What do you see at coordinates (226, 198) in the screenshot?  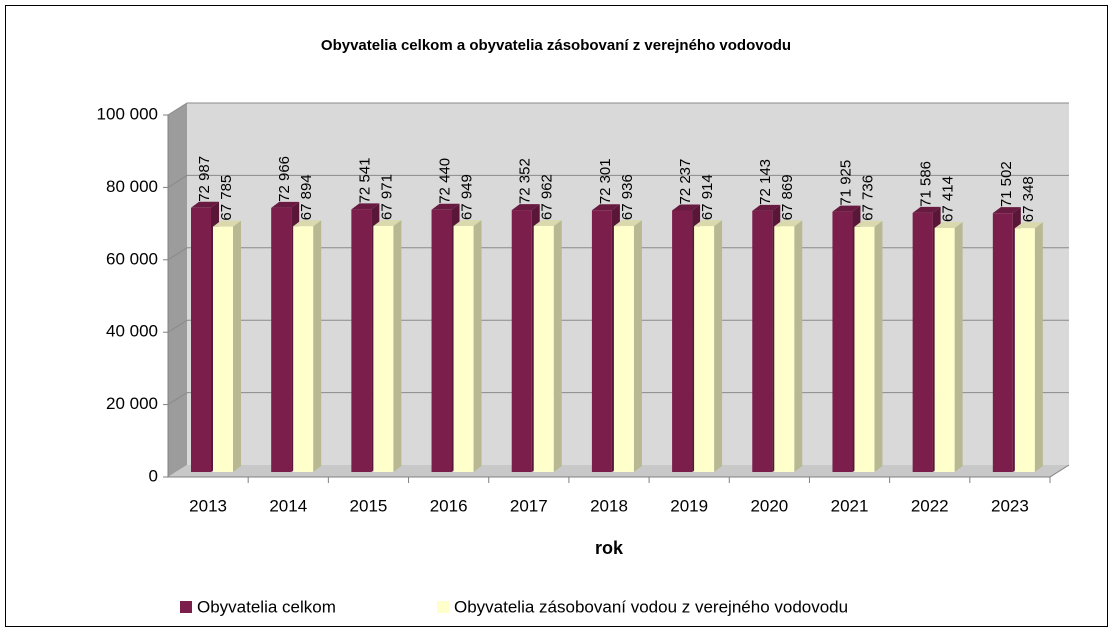 I see `value-label: 67 785` at bounding box center [226, 198].